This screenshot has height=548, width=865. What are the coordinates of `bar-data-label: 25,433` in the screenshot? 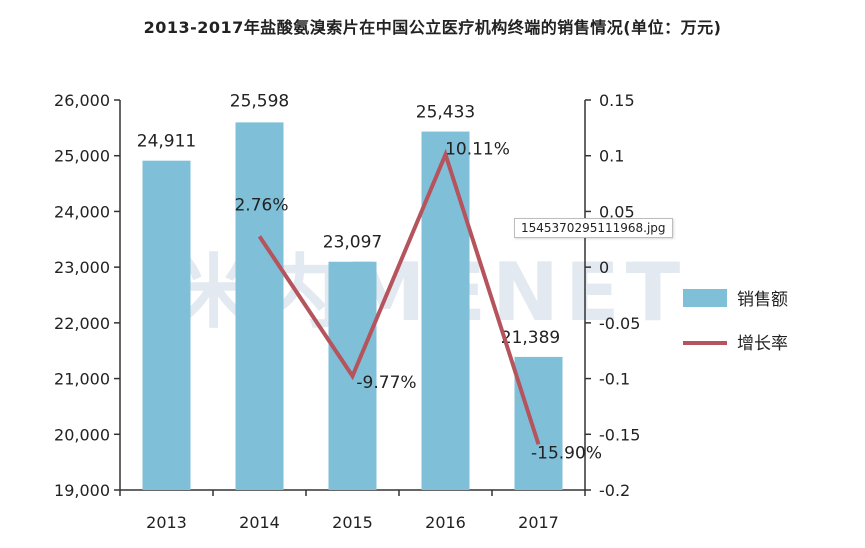 It's located at (445, 113).